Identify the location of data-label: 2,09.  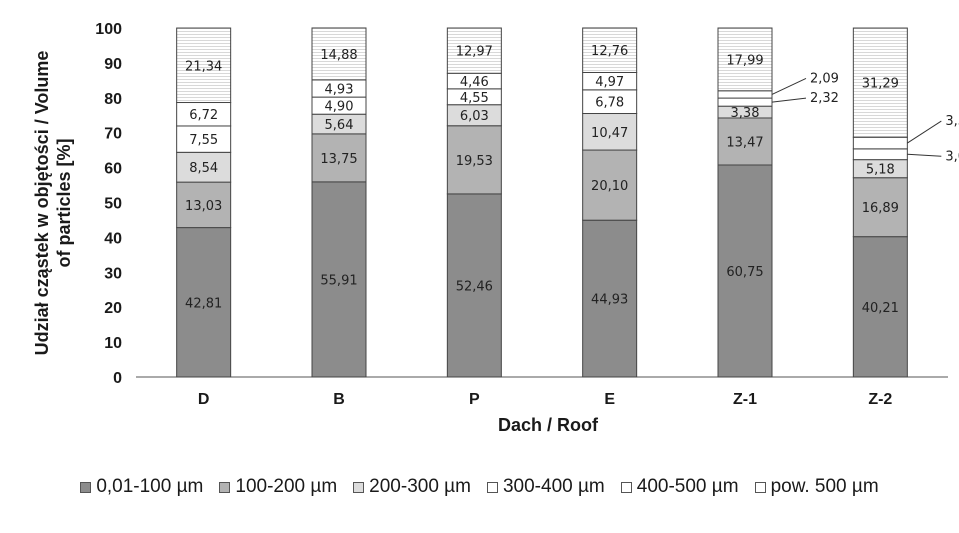
(824, 78).